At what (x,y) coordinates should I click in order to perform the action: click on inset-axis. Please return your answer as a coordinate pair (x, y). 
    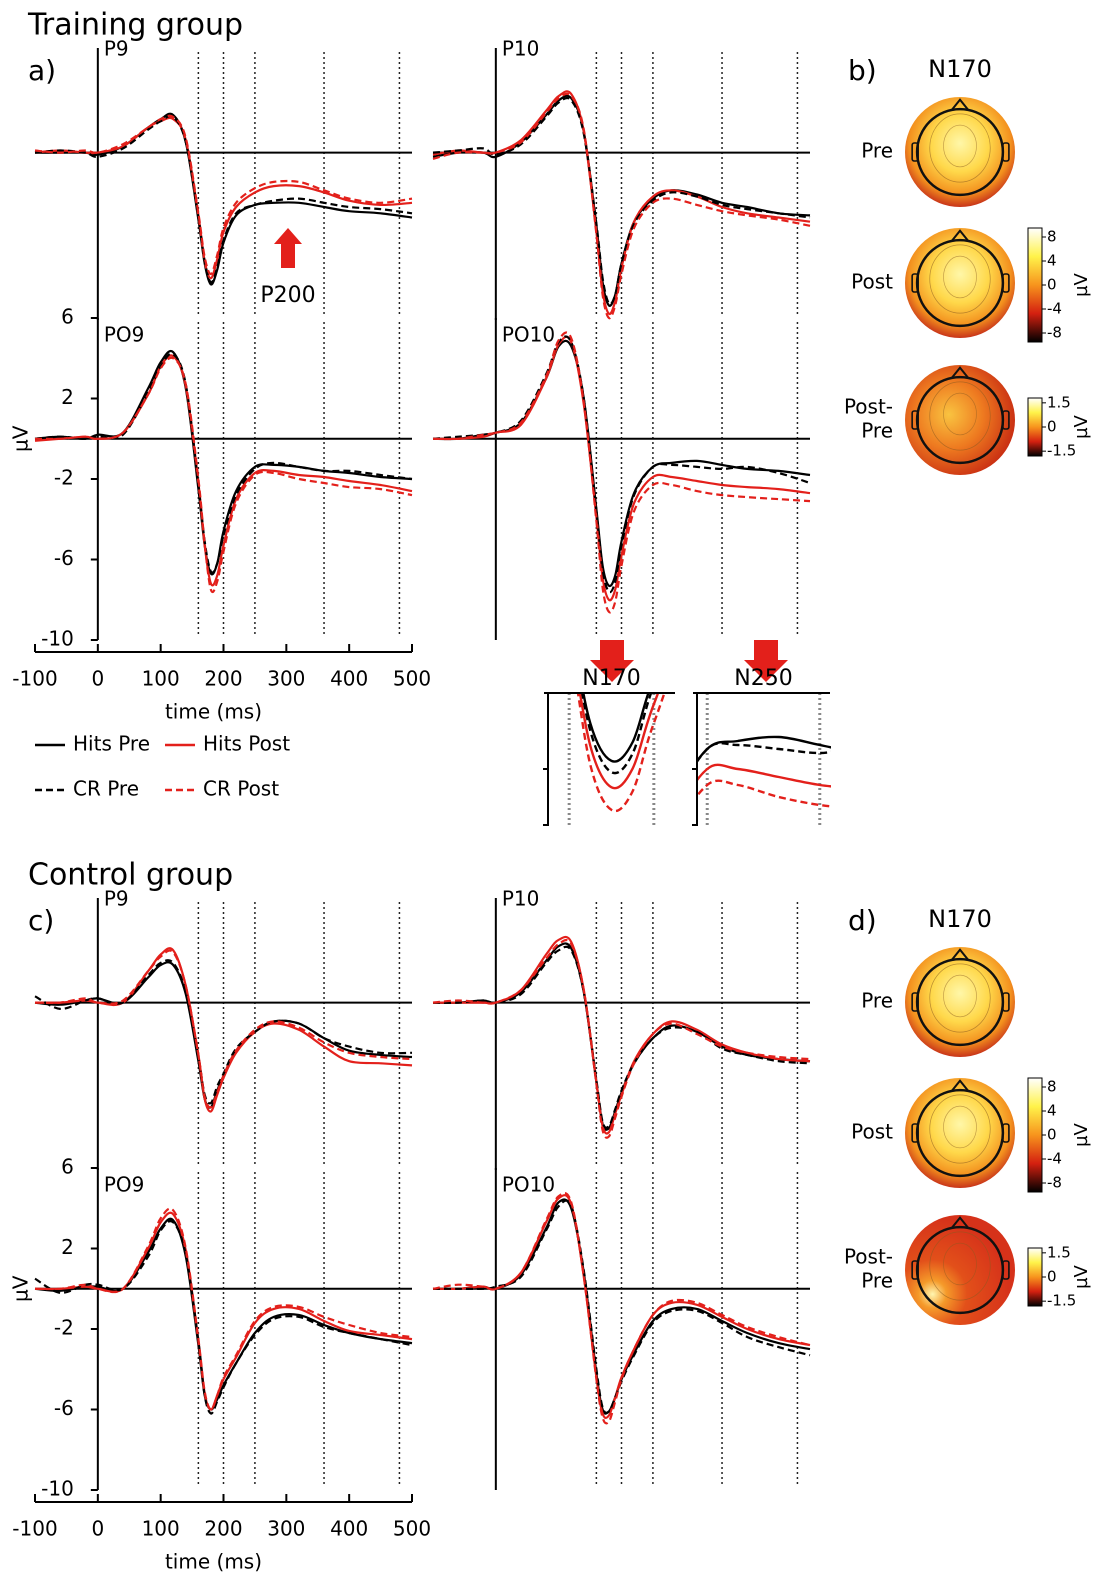
    Looking at the image, I should click on (695, 759).